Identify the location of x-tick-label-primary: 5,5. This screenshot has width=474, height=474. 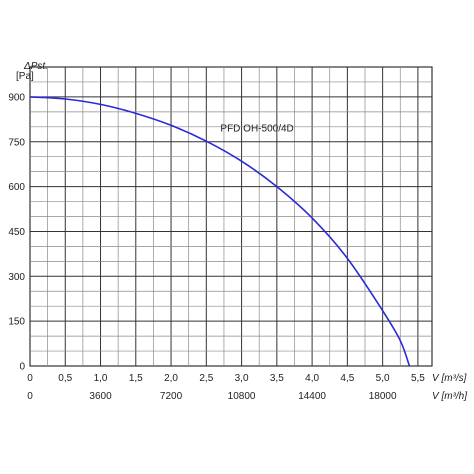
(418, 378).